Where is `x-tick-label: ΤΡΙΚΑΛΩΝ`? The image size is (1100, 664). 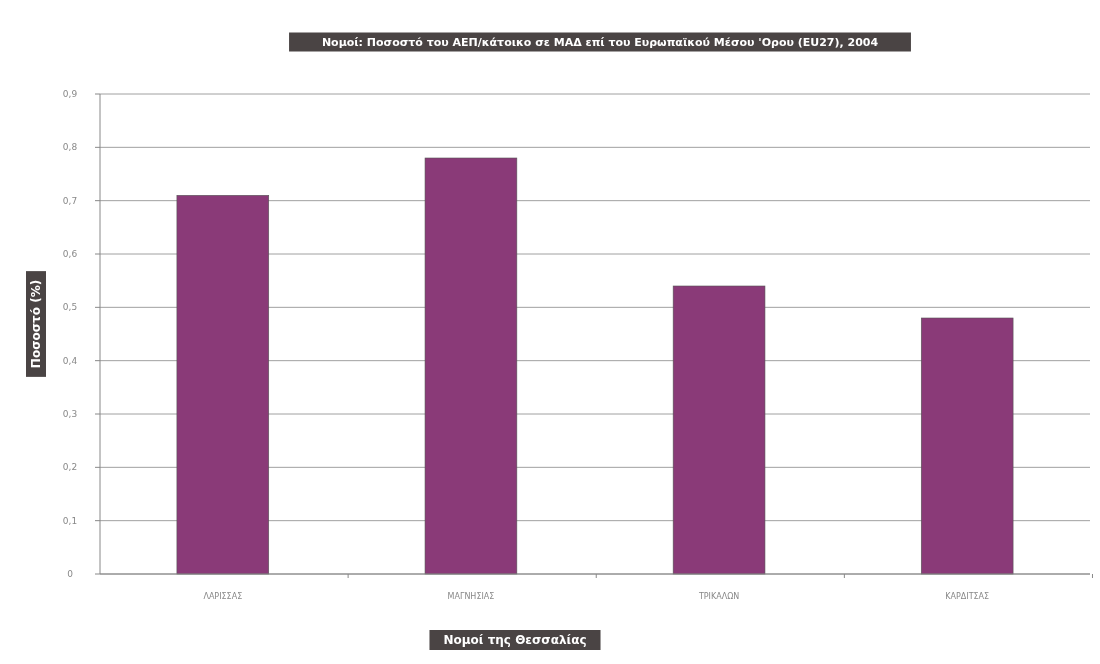 x-tick-label: ΤΡΙΚΑΛΩΝ is located at coordinates (718, 596).